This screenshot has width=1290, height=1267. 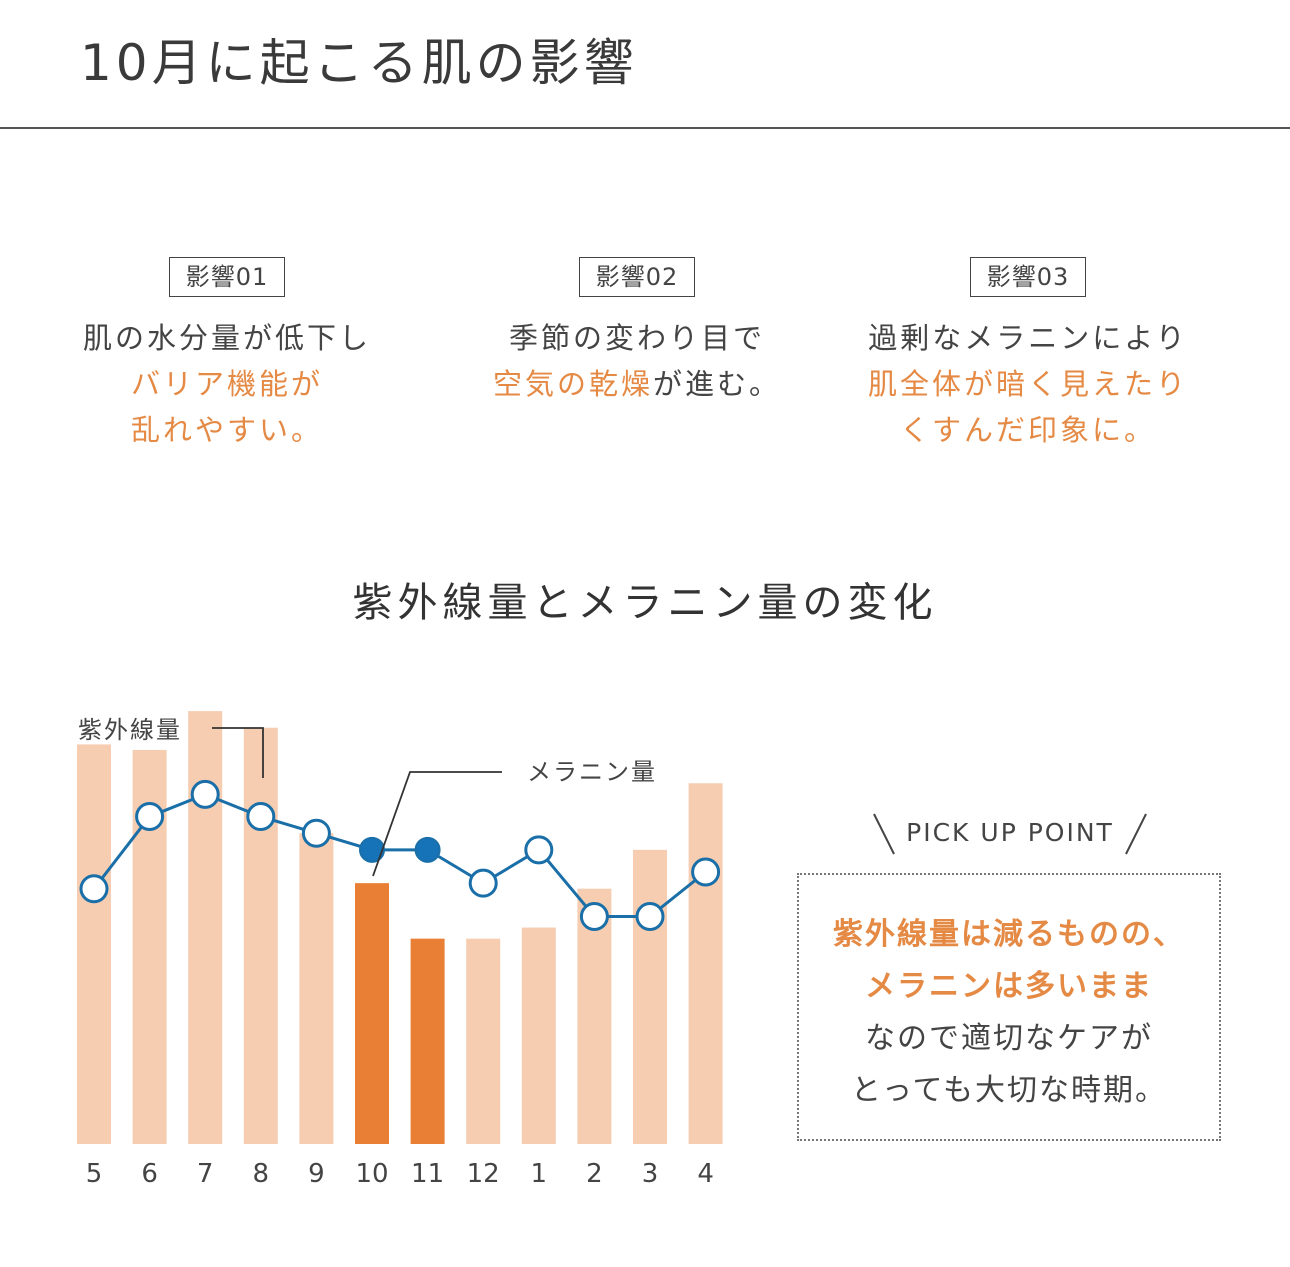 I want to click on effect-card-01: 影響01 肌の水分量が低下し バリア機能が 乱れやすい。, so click(x=227, y=355).